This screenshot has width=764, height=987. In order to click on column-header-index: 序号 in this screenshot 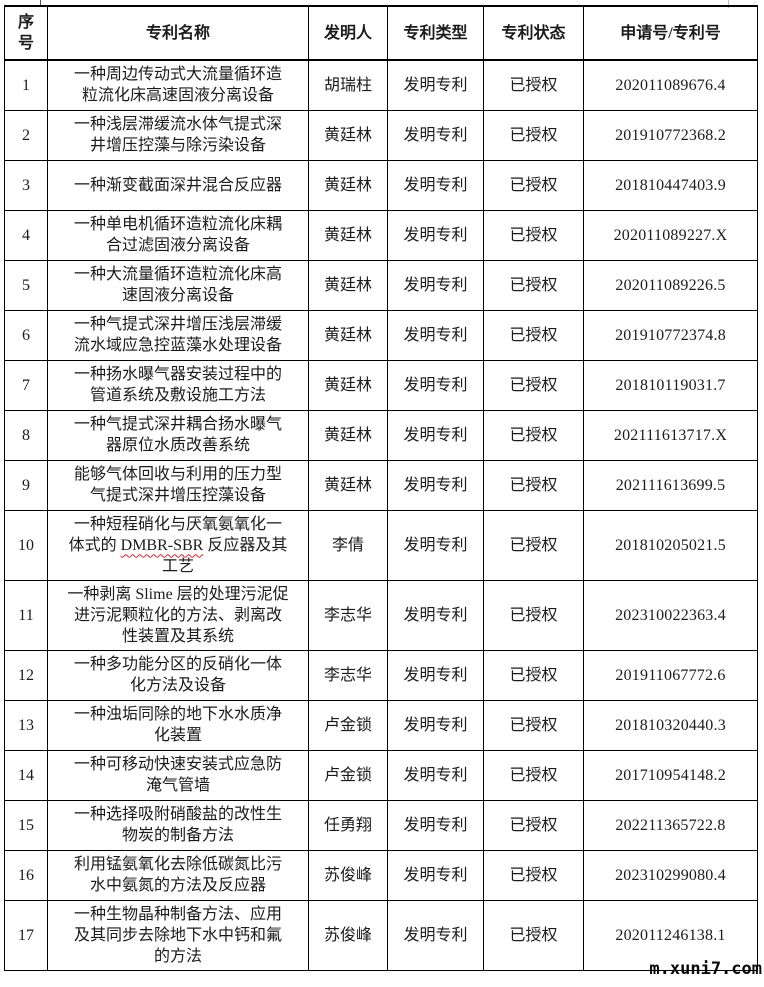, I will do `click(26, 33)`.